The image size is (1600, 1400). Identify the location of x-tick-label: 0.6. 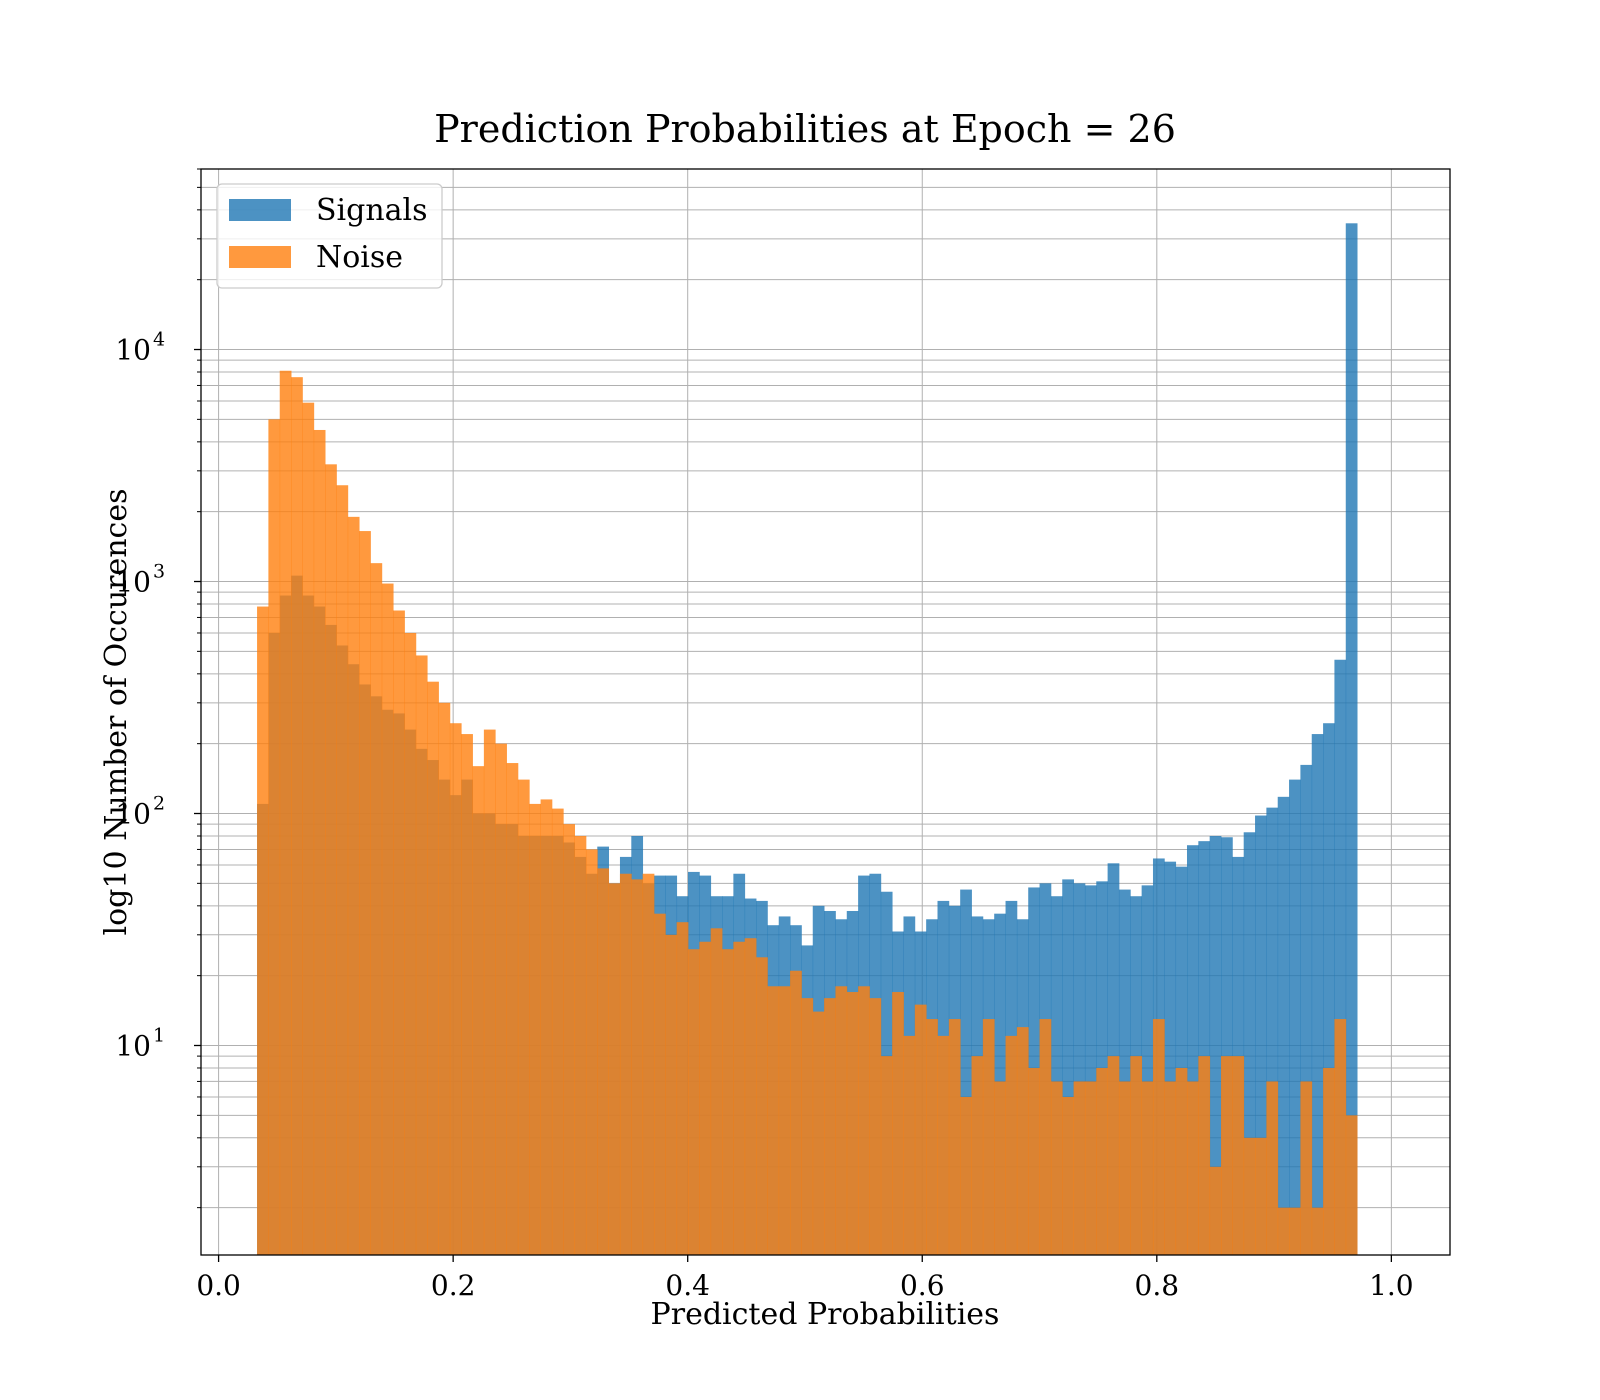
(922, 1285).